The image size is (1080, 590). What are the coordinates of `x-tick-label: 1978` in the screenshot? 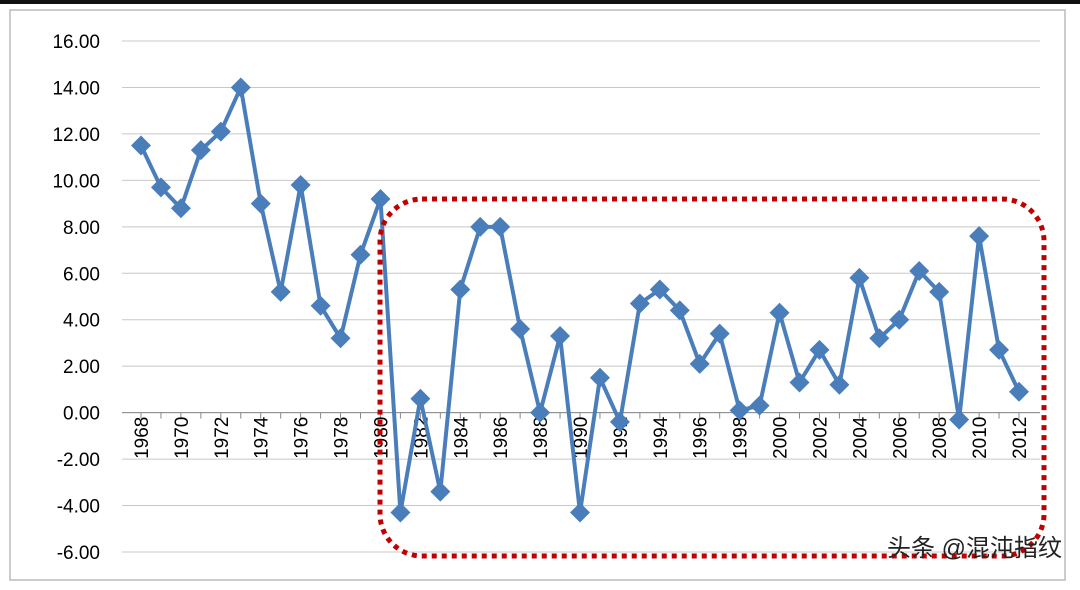 It's located at (342, 438).